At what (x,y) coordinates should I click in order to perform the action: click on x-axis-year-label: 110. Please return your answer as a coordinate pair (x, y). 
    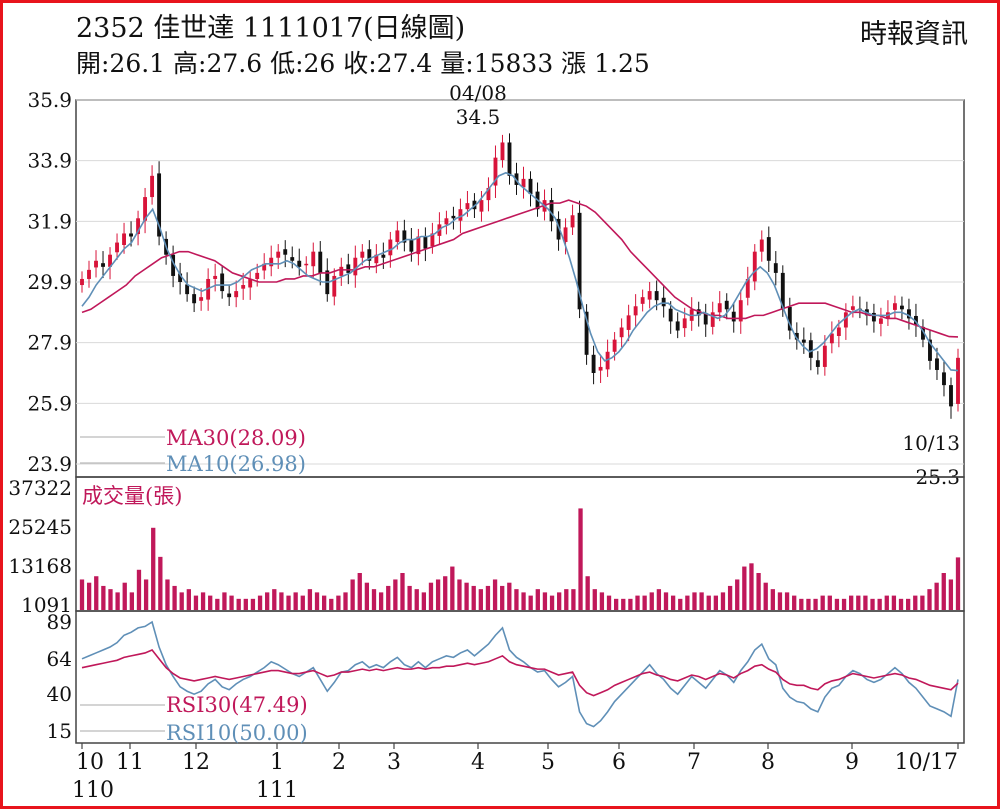
    Looking at the image, I should click on (93, 790).